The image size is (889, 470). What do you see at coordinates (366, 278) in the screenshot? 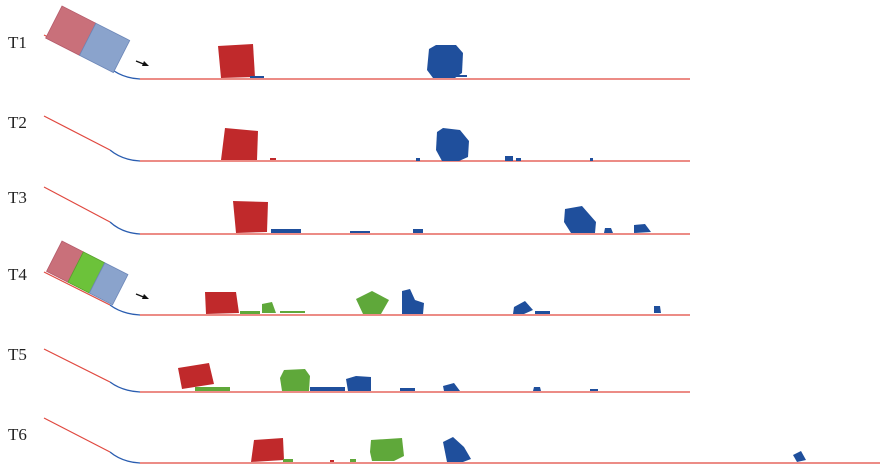
I see `row-t4-scene` at bounding box center [366, 278].